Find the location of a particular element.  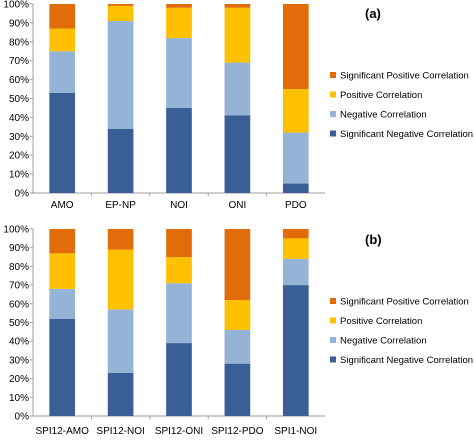

bar-segment-spi1-noi-negative is located at coordinates (295, 272).